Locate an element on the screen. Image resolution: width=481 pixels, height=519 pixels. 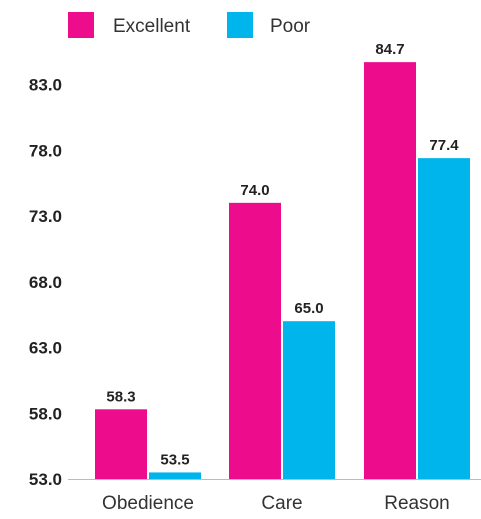
bar-poor-obedience is located at coordinates (175, 475).